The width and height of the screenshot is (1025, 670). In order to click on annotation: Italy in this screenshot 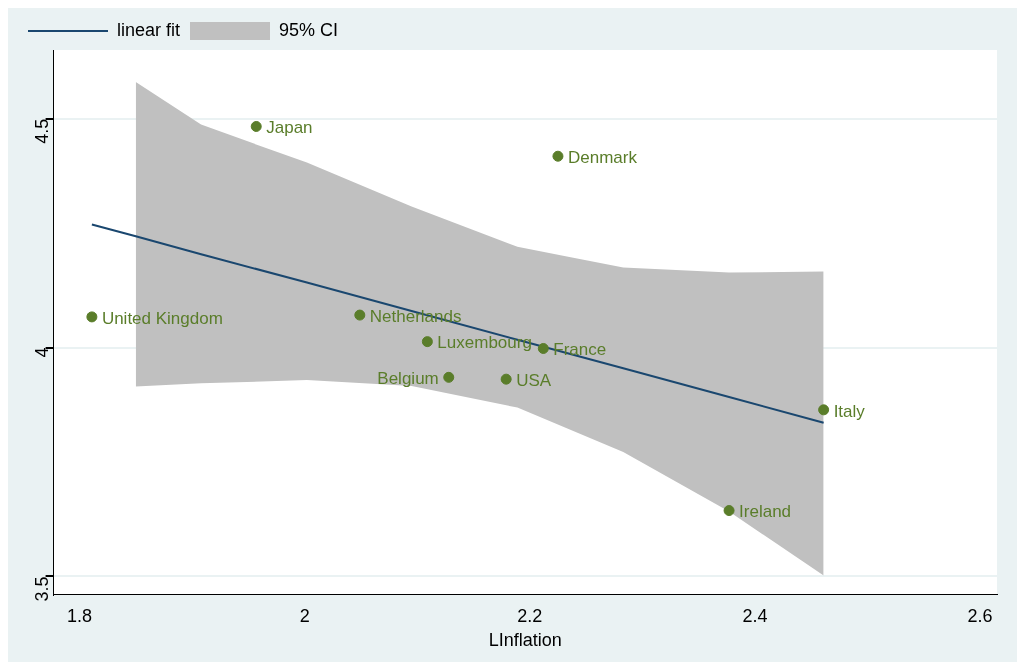, I will do `click(849, 411)`.